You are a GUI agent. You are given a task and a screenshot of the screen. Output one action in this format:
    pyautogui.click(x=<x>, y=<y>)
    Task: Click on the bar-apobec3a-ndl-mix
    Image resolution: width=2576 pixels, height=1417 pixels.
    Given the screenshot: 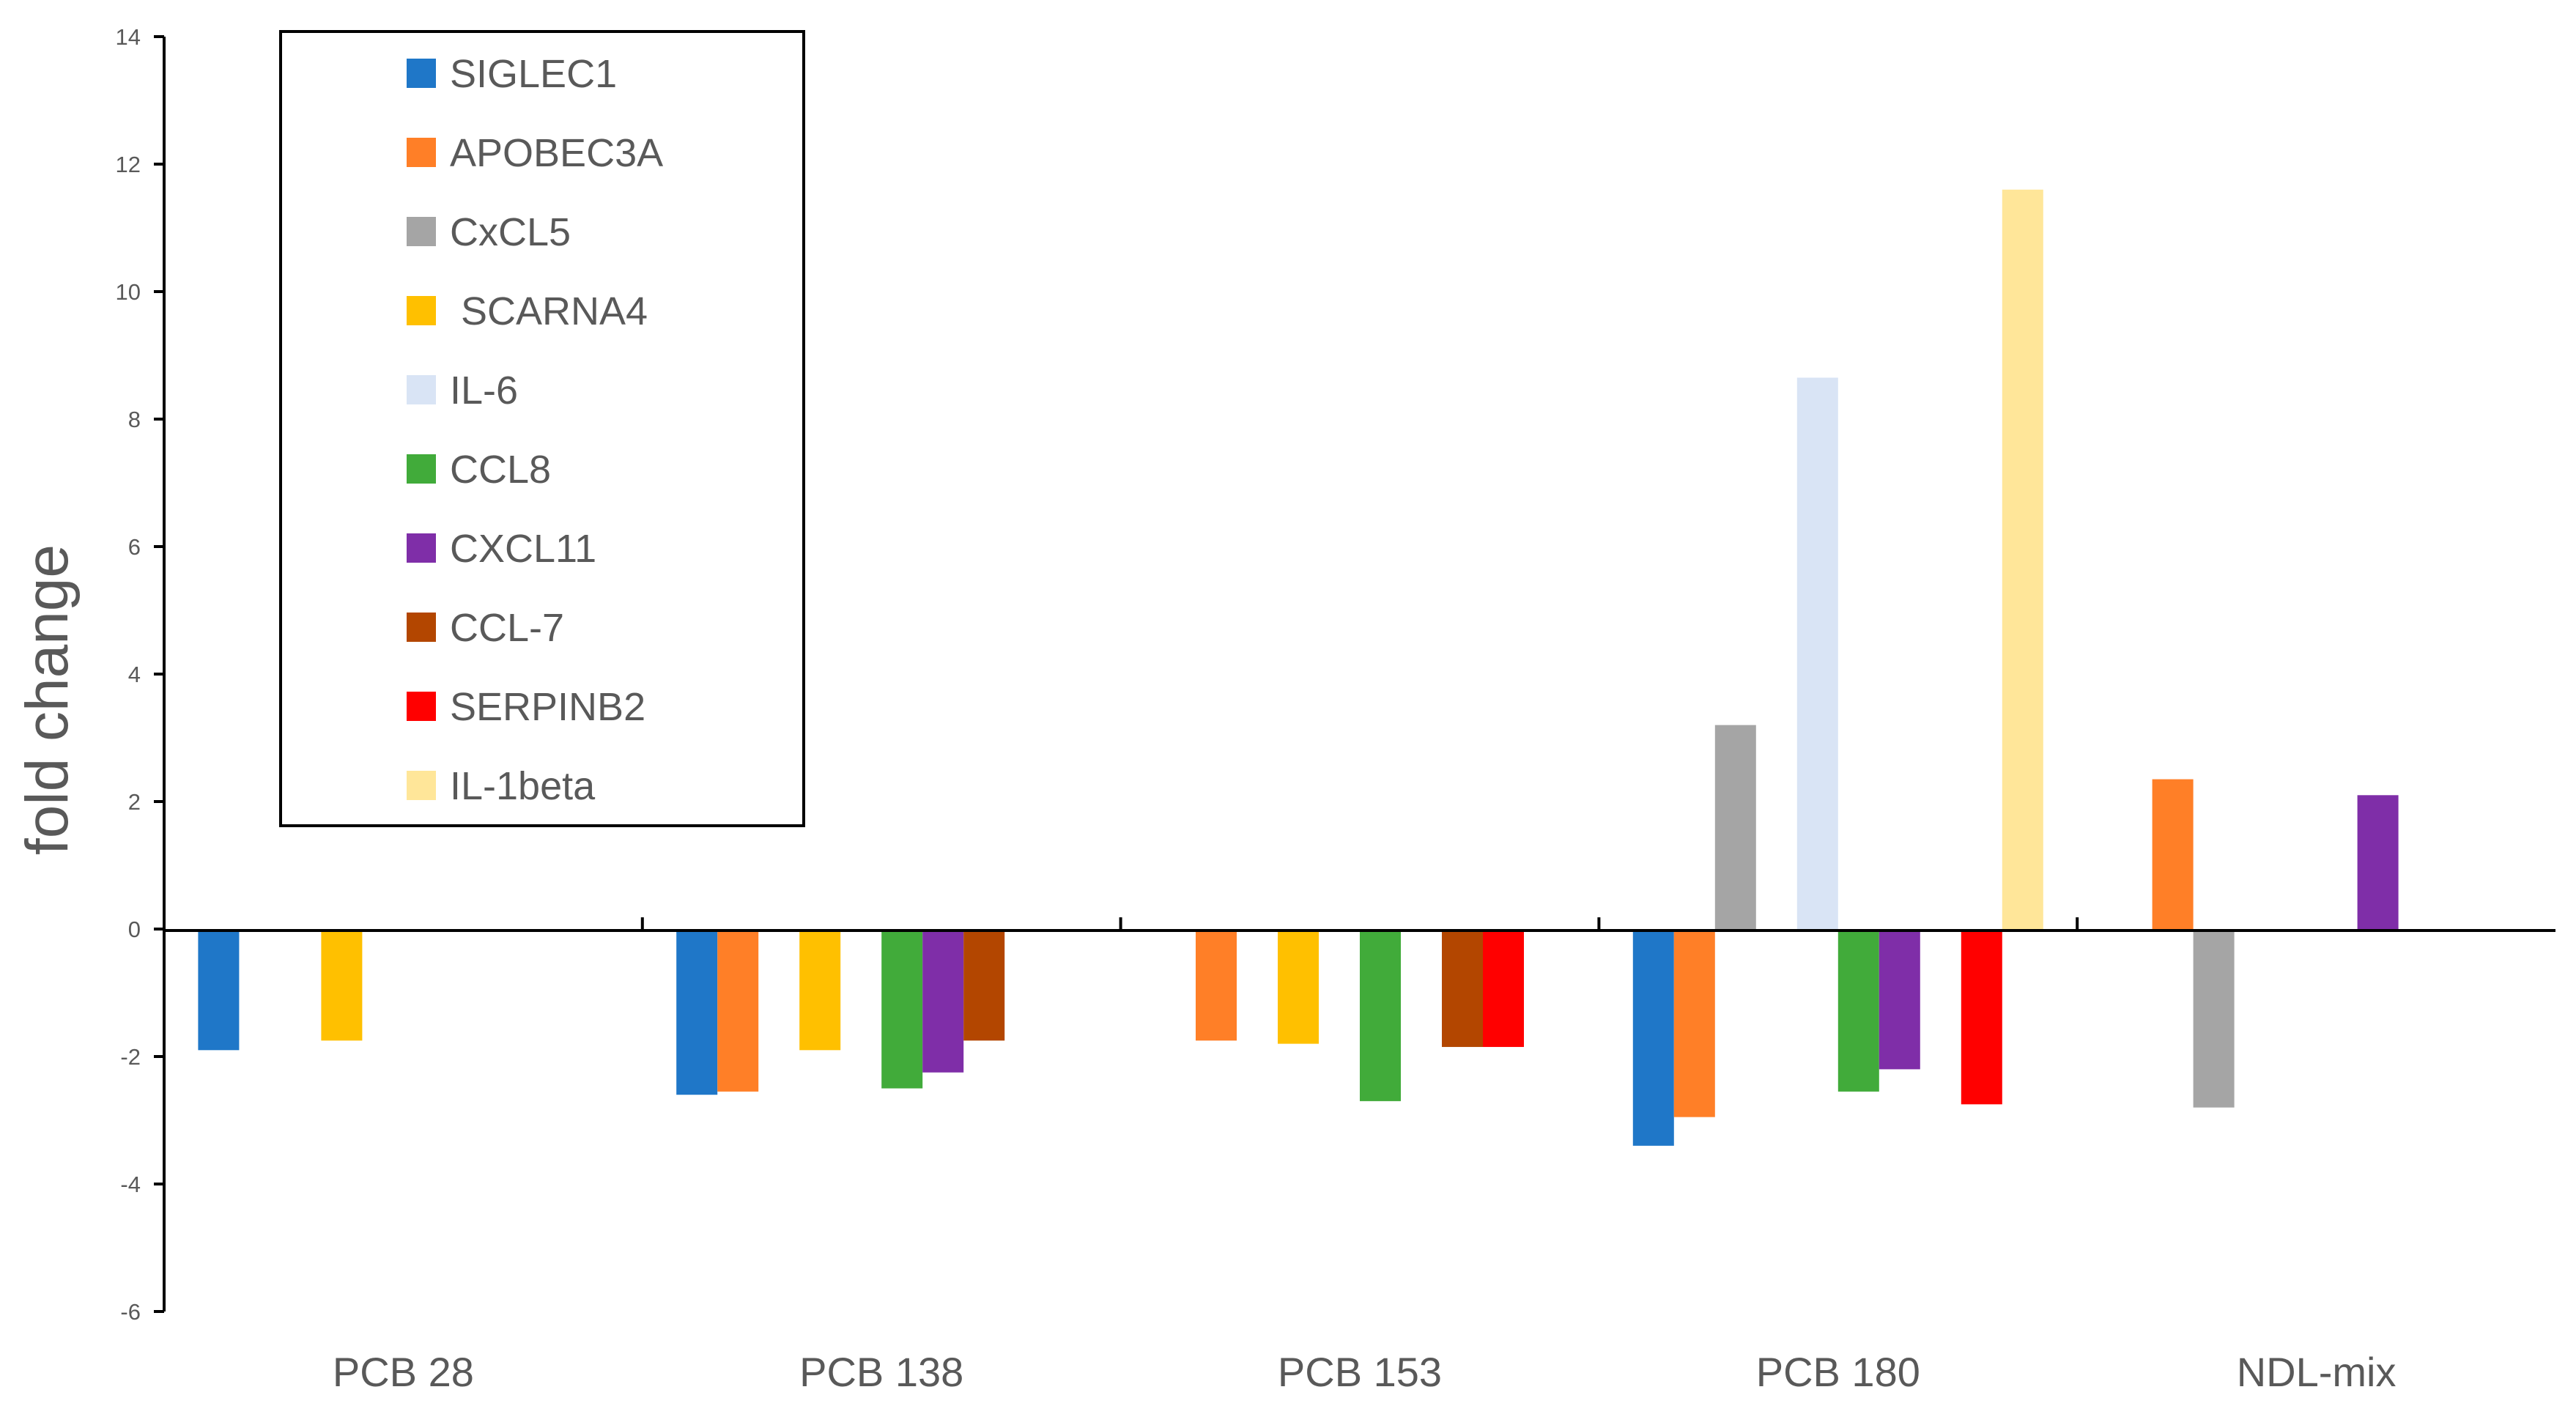 What is the action you would take?
    pyautogui.click(x=2173, y=854)
    